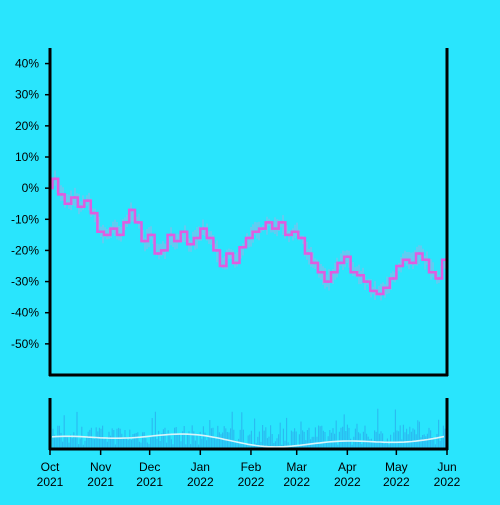 The height and width of the screenshot is (505, 500). I want to click on x-tick-year-4: 2022, so click(251, 482).